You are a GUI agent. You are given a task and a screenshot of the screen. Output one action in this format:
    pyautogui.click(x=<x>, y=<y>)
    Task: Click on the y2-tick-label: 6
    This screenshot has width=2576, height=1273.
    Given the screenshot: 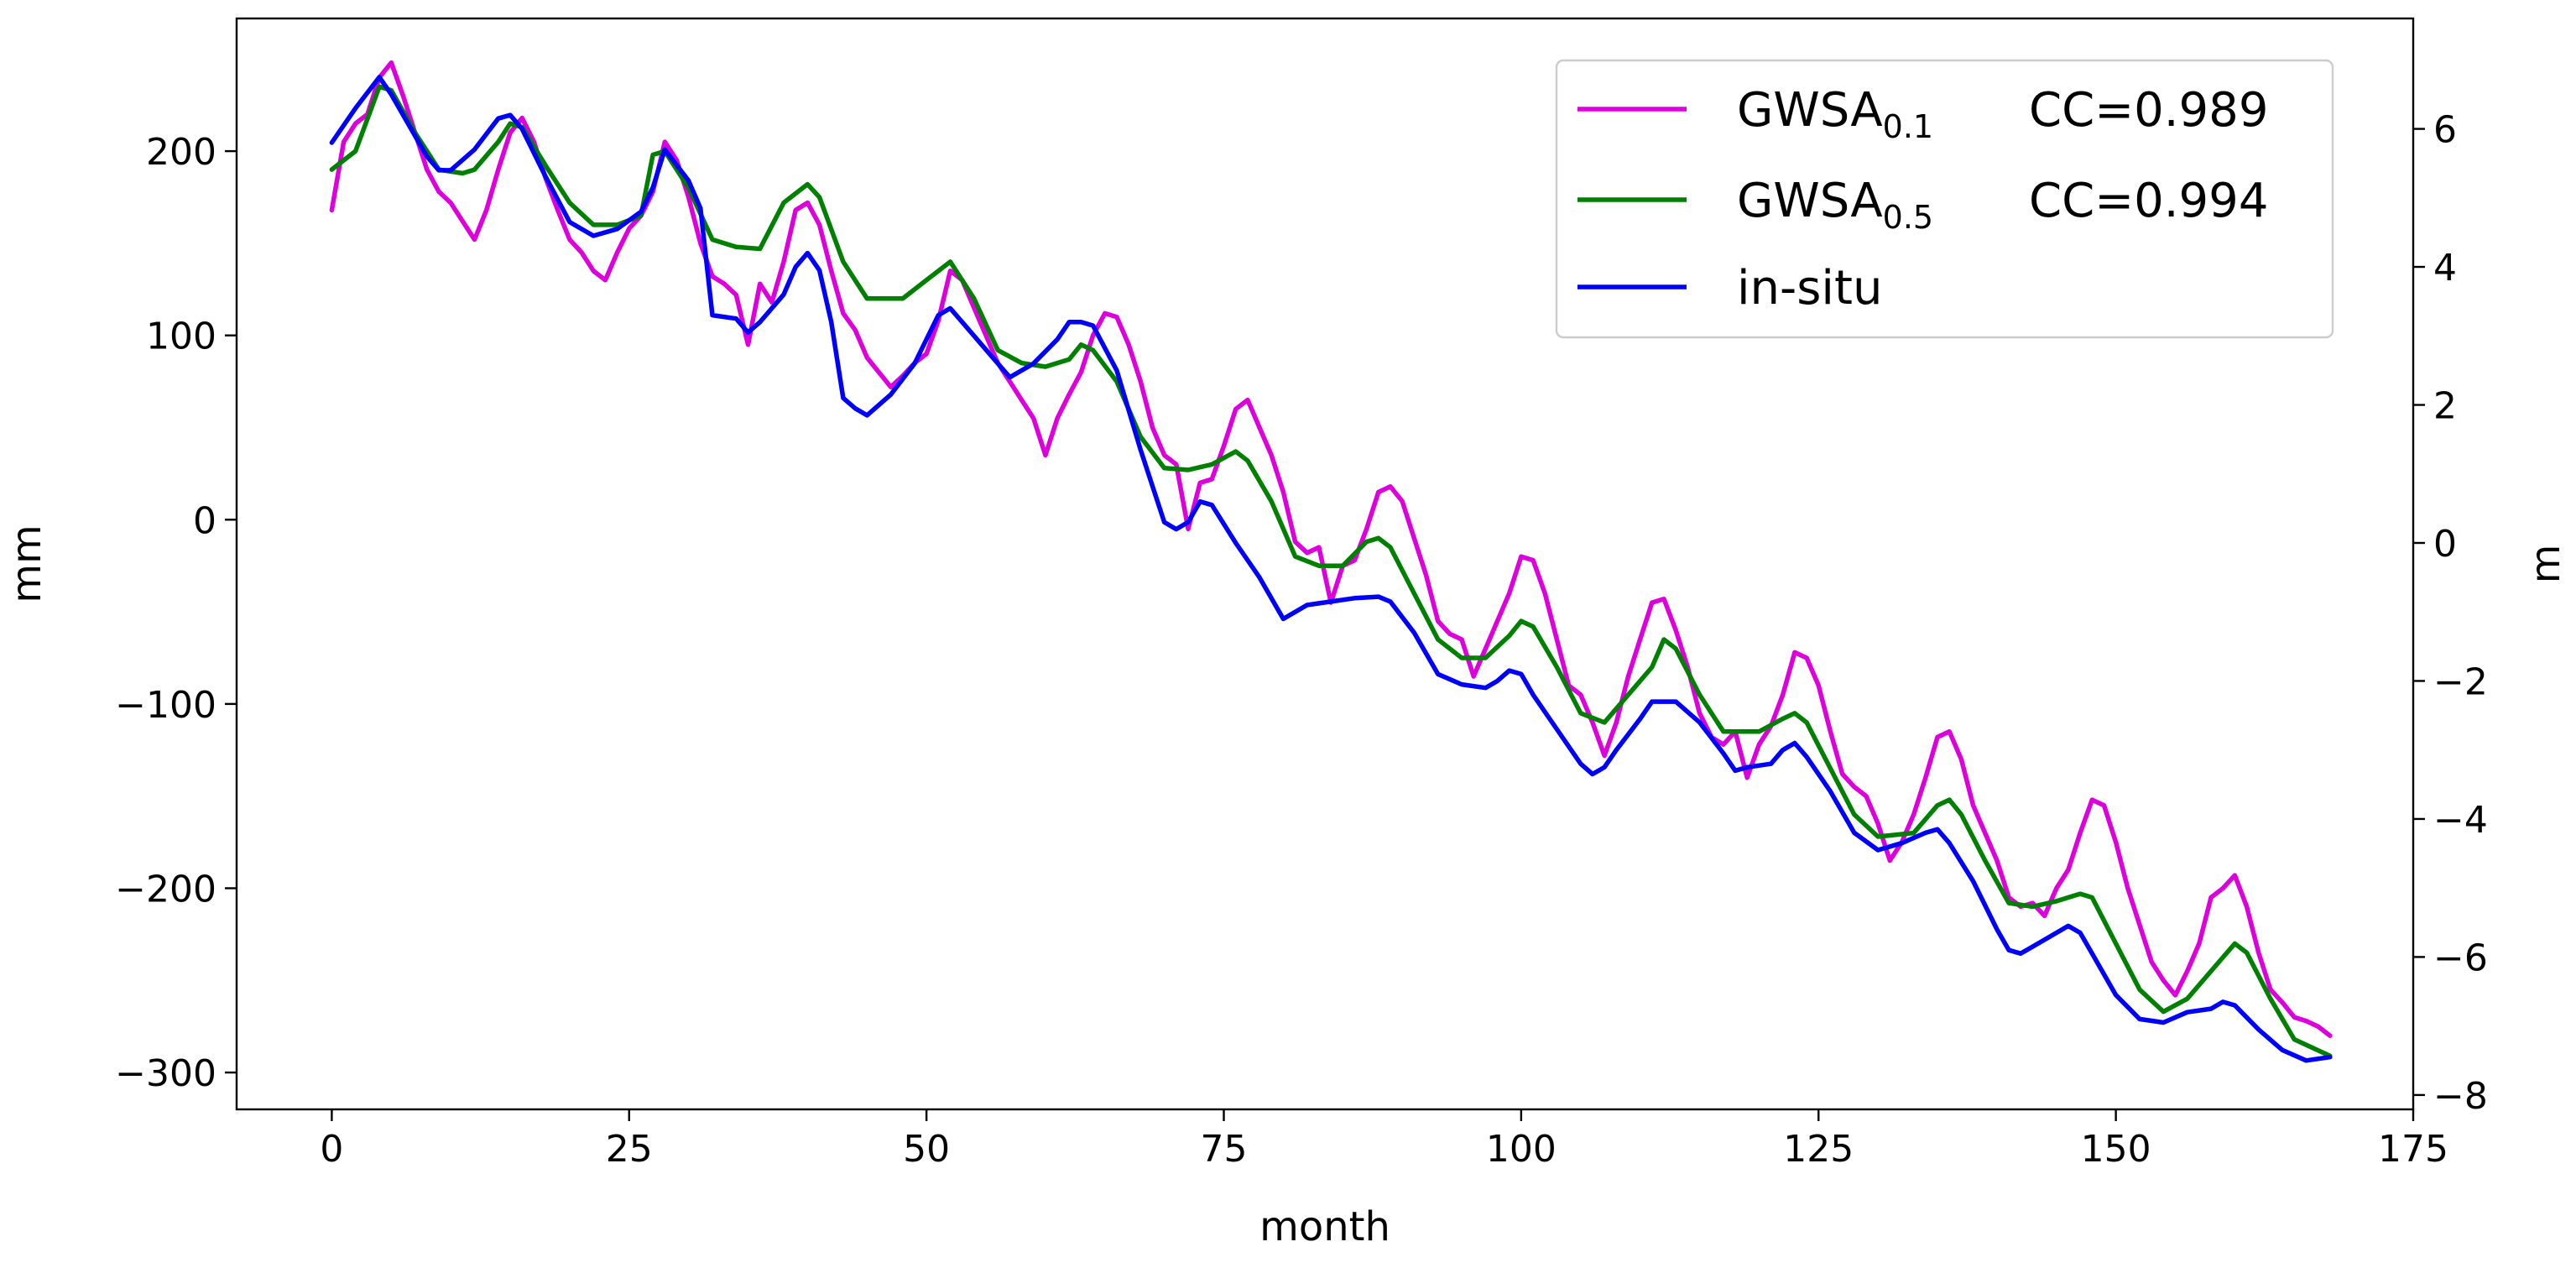 What is the action you would take?
    pyautogui.click(x=2445, y=130)
    